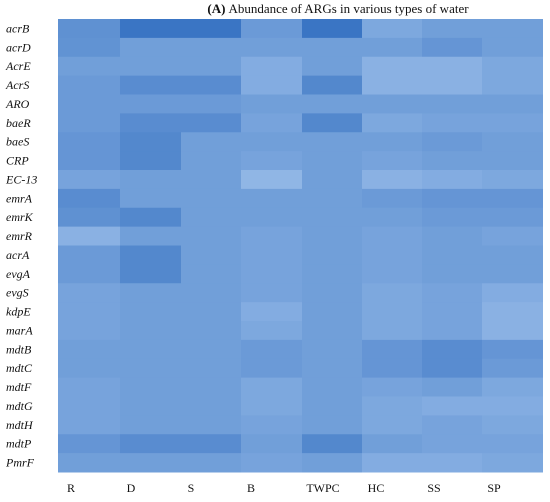  Describe the element at coordinates (392, 123) in the screenshot. I see `heatmap-cell-baeR-HC` at that location.